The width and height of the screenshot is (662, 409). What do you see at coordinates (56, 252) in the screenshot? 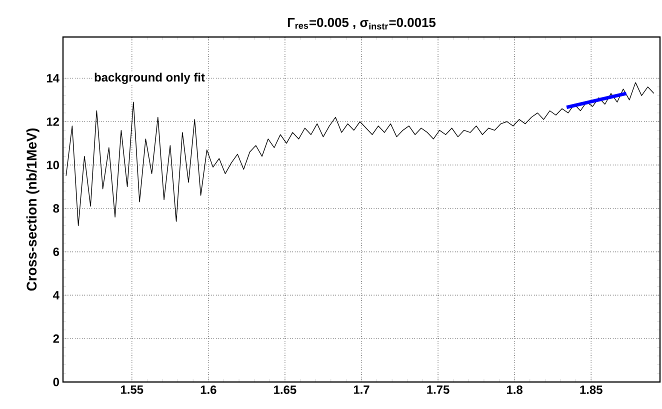
I see `y-tick-label: 6` at bounding box center [56, 252].